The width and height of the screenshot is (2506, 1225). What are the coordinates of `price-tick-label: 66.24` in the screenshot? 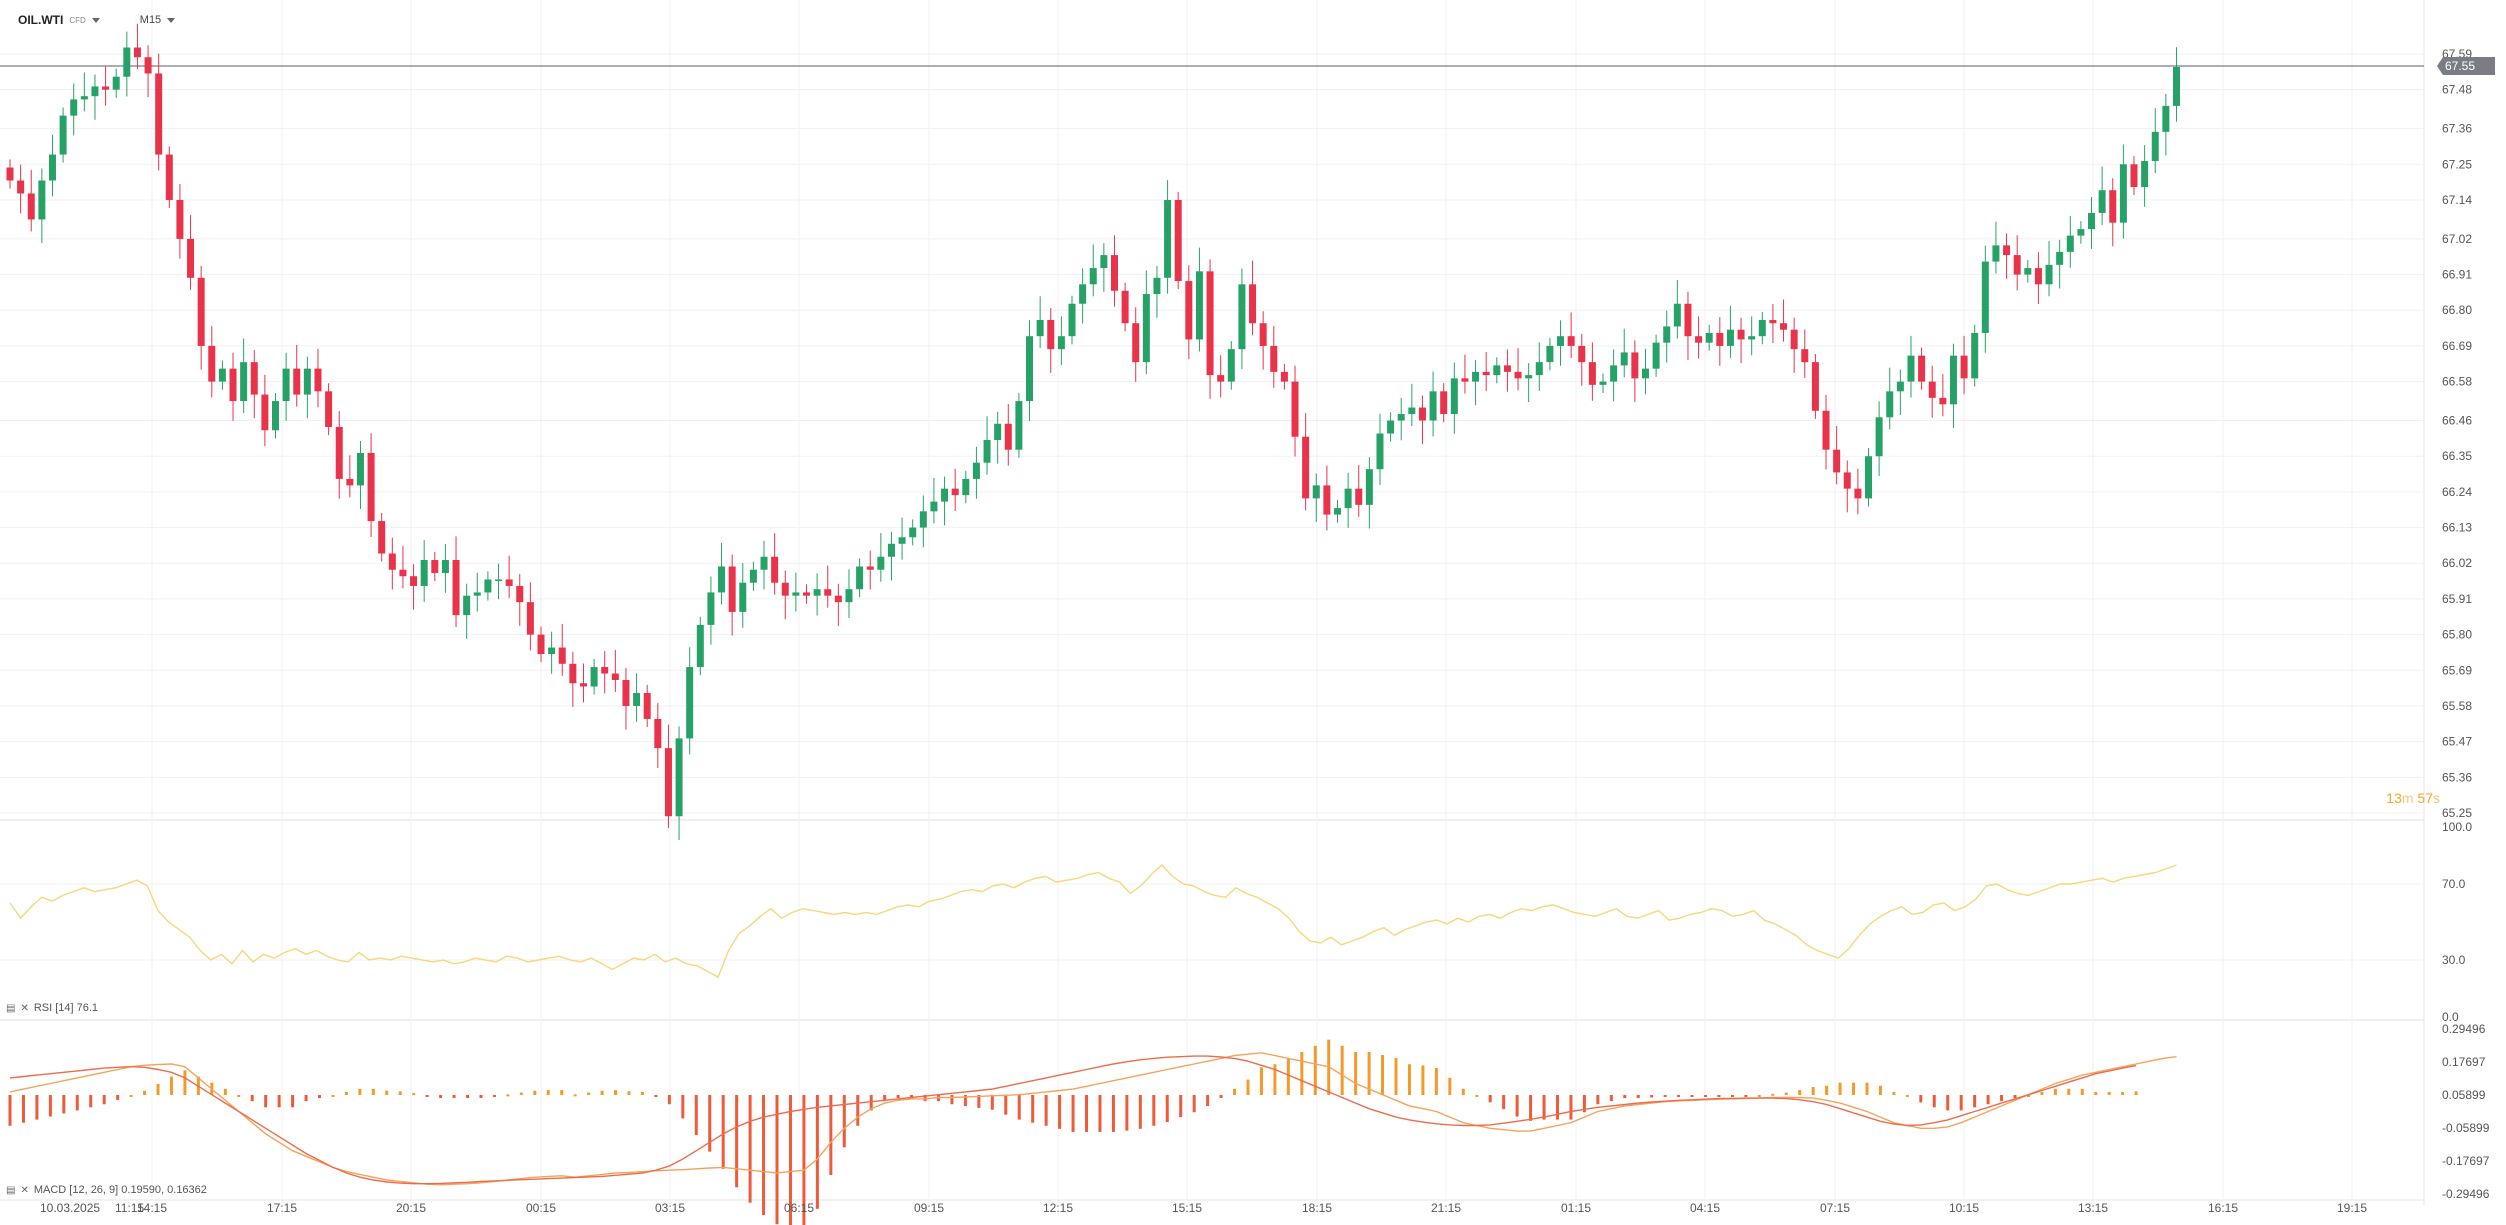 It's located at (2457, 492).